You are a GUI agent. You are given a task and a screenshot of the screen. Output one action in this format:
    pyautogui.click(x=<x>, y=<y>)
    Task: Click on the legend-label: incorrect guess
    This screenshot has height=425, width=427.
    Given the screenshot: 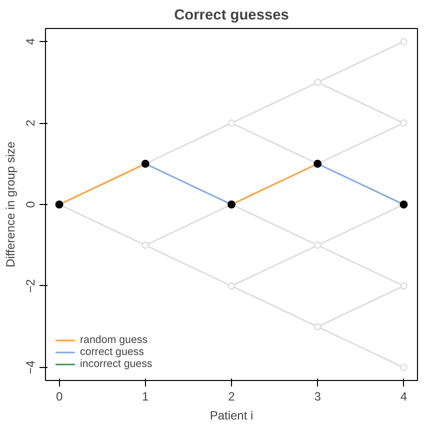 What is the action you would take?
    pyautogui.click(x=116, y=364)
    